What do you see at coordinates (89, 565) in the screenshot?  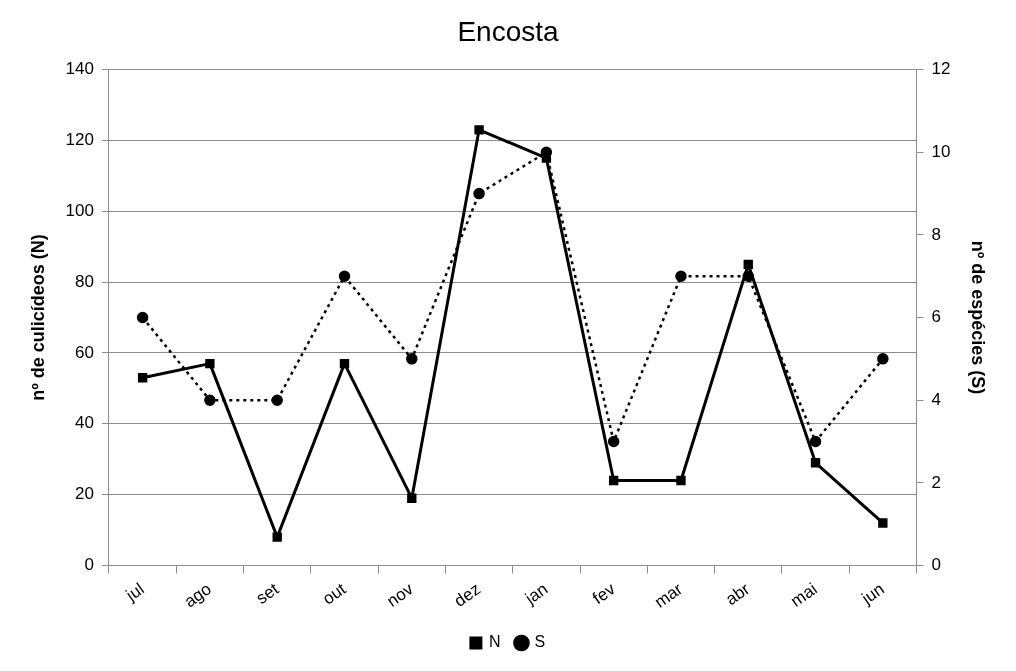 I see `y-tick-label: 0` at bounding box center [89, 565].